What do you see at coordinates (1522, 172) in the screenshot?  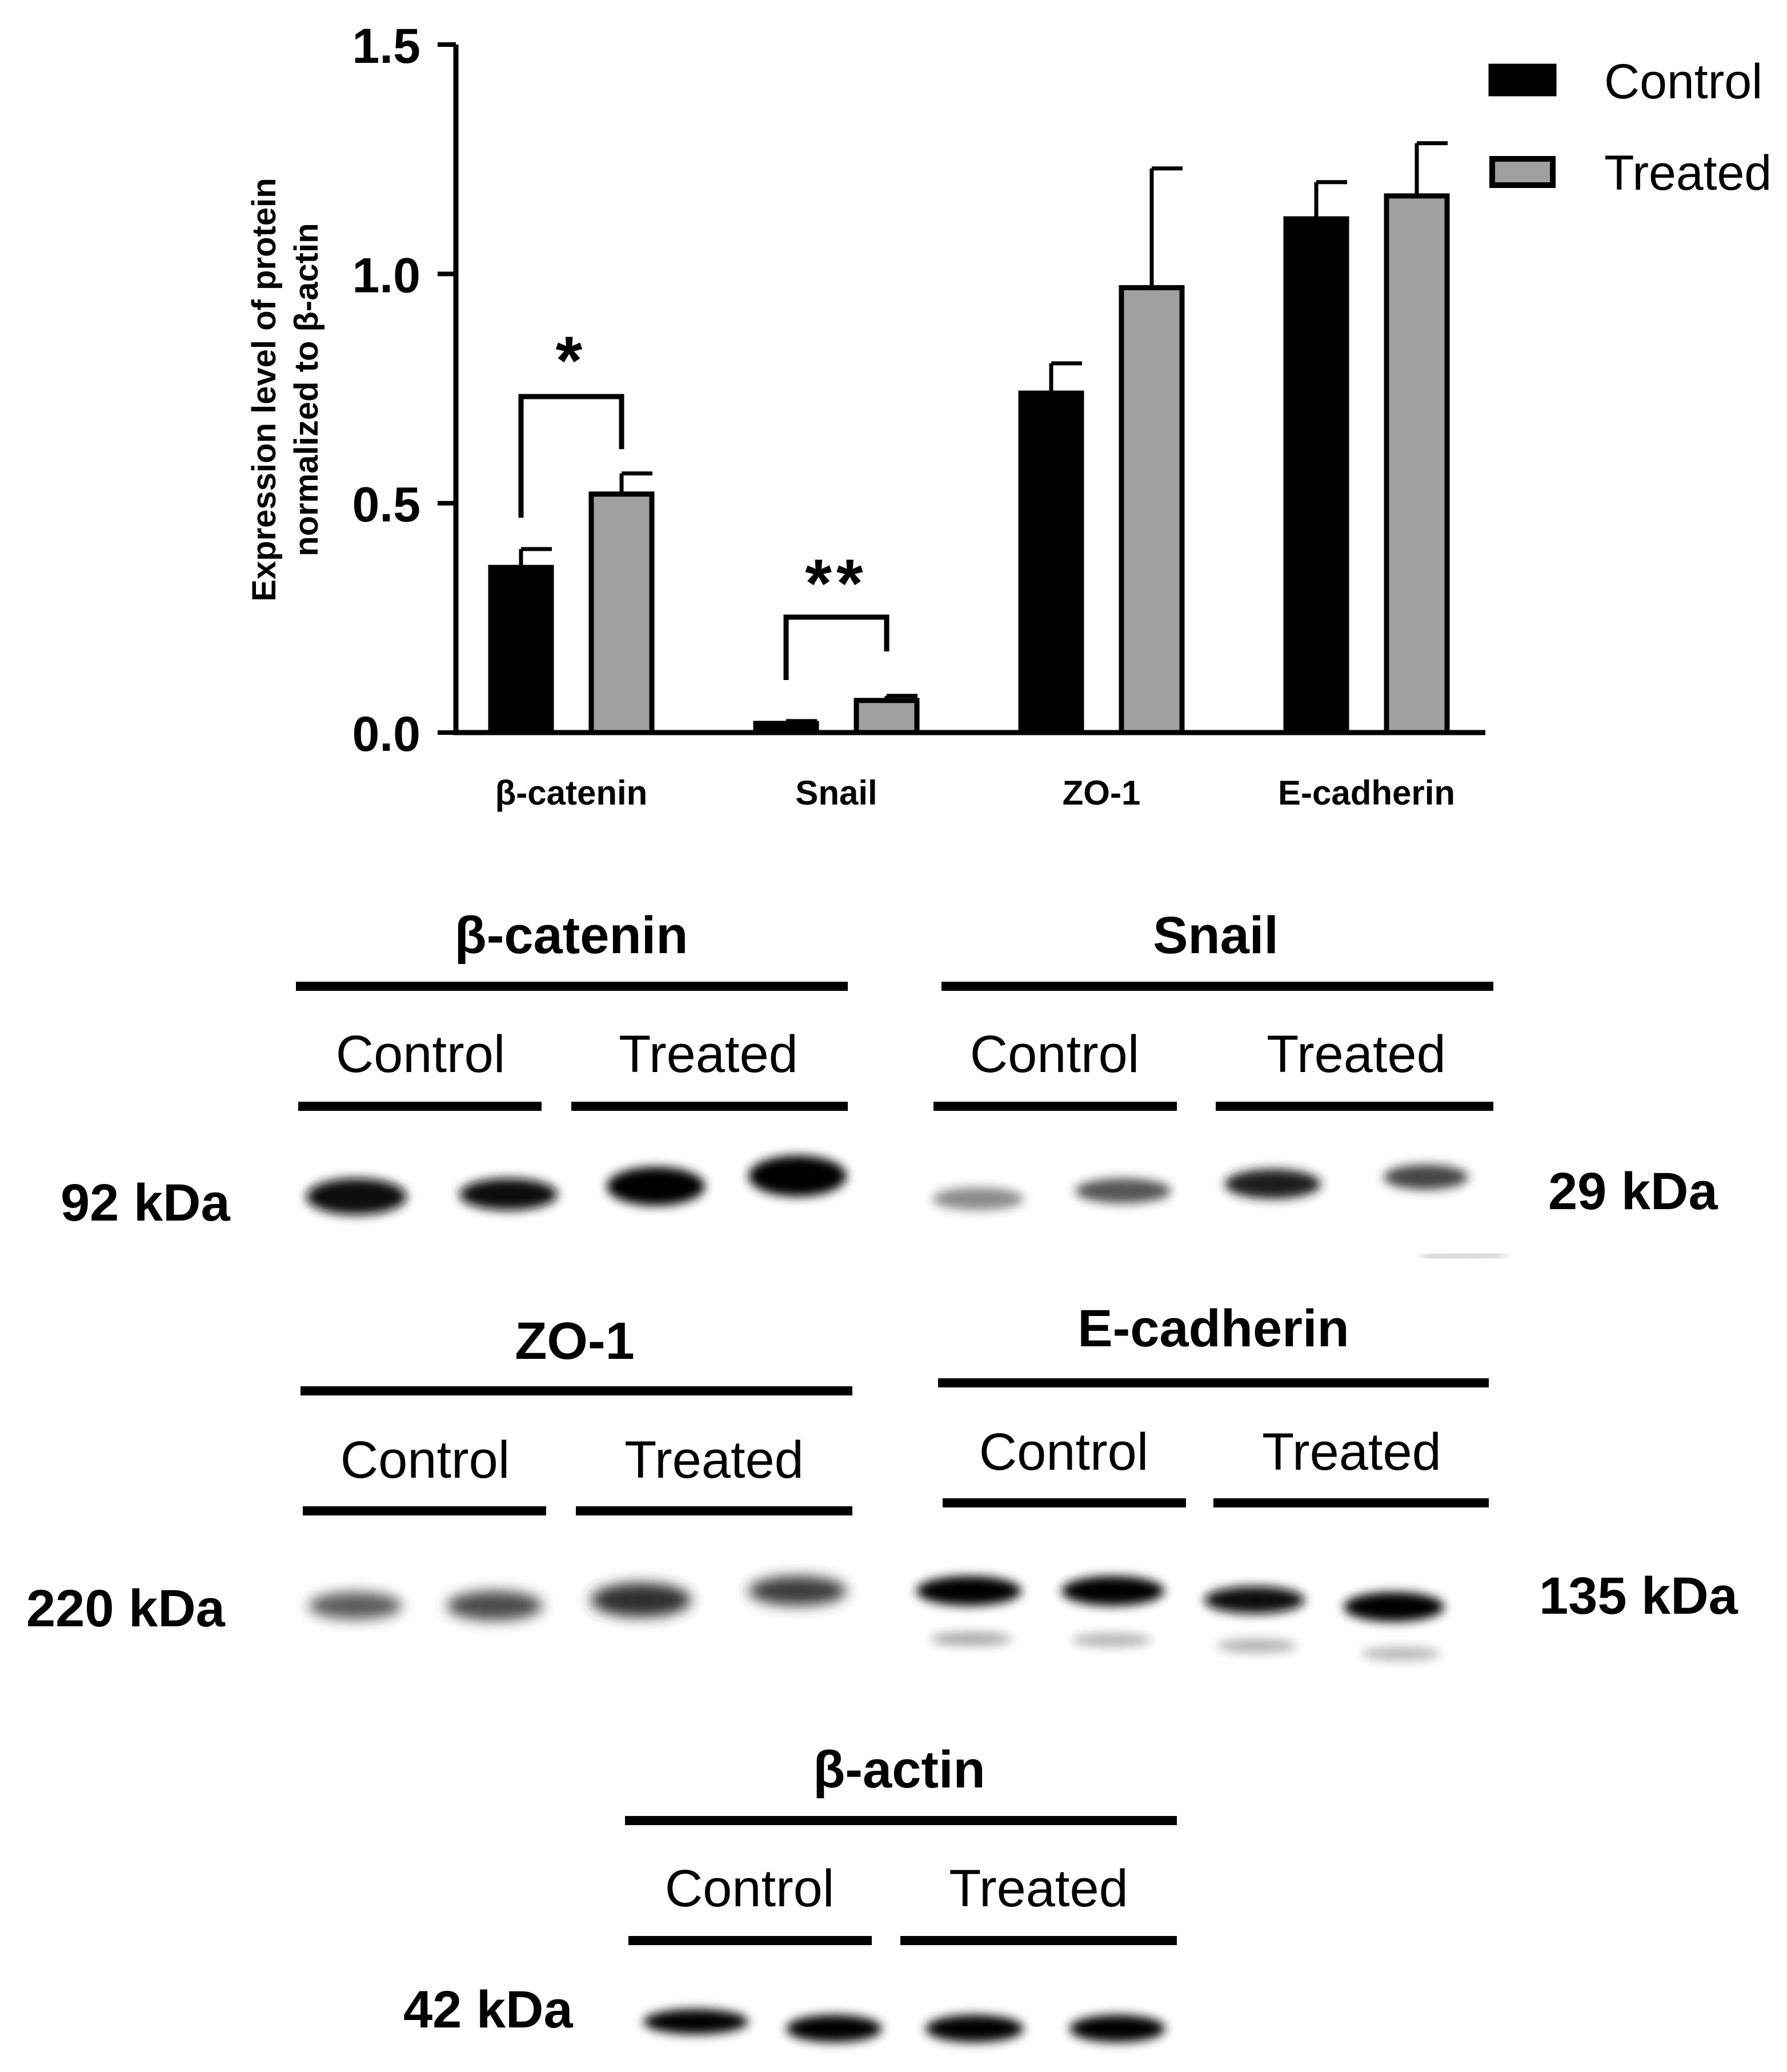 I see `legend-swatch-treated` at bounding box center [1522, 172].